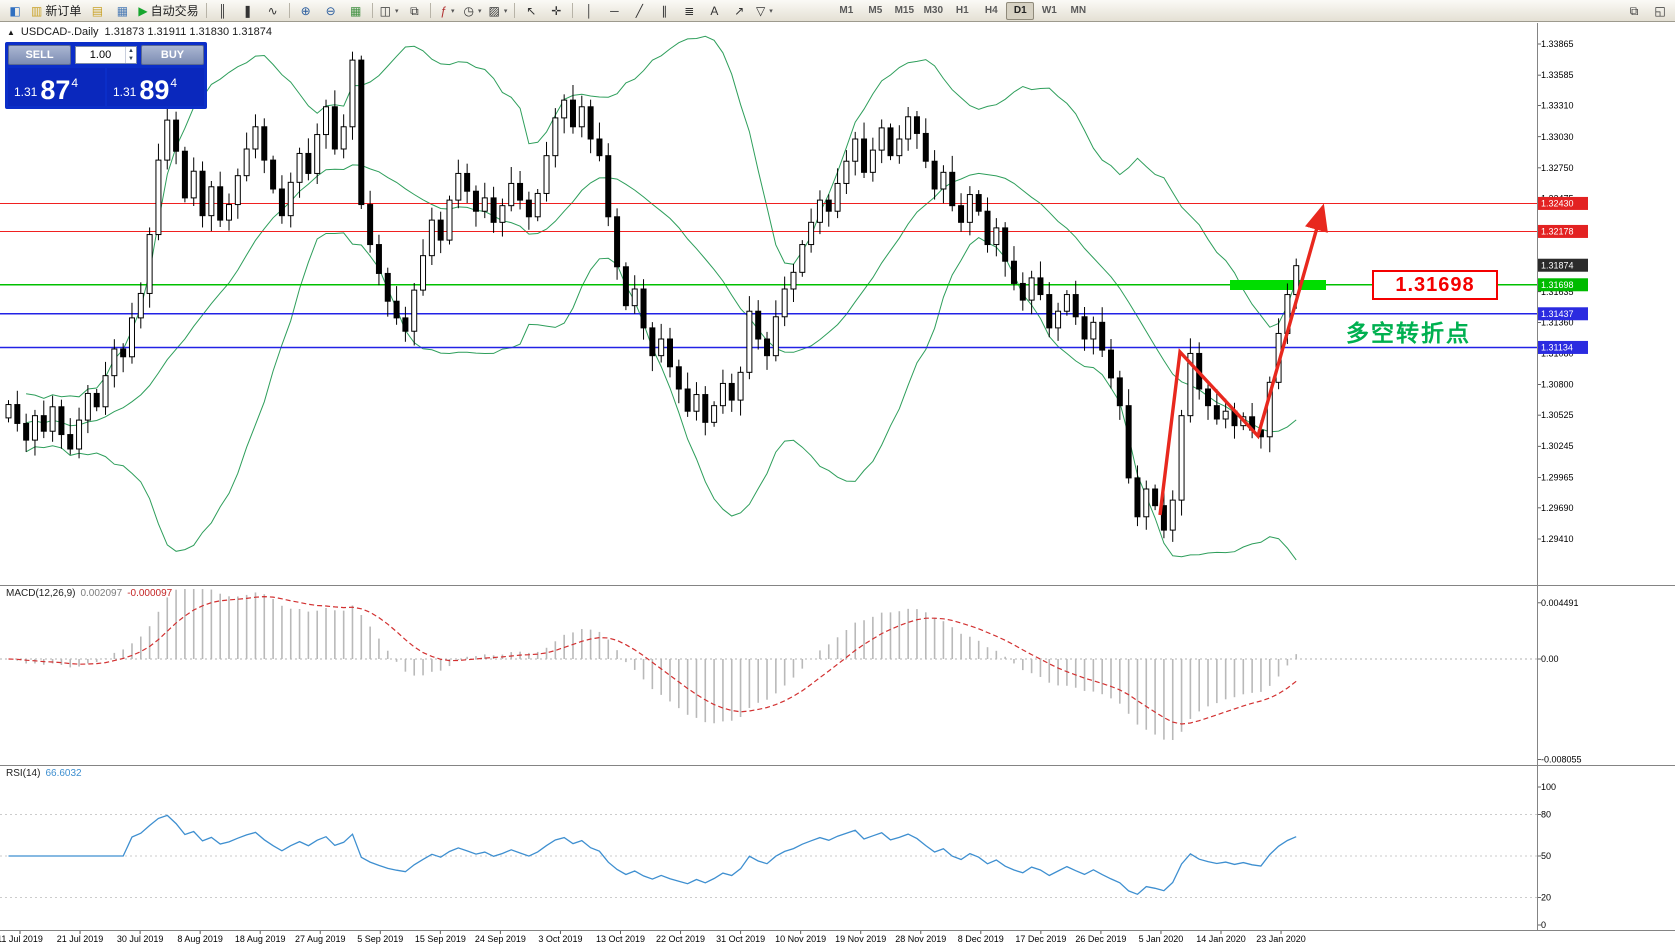  What do you see at coordinates (172, 55) in the screenshot?
I see `buy-button: BUY` at bounding box center [172, 55].